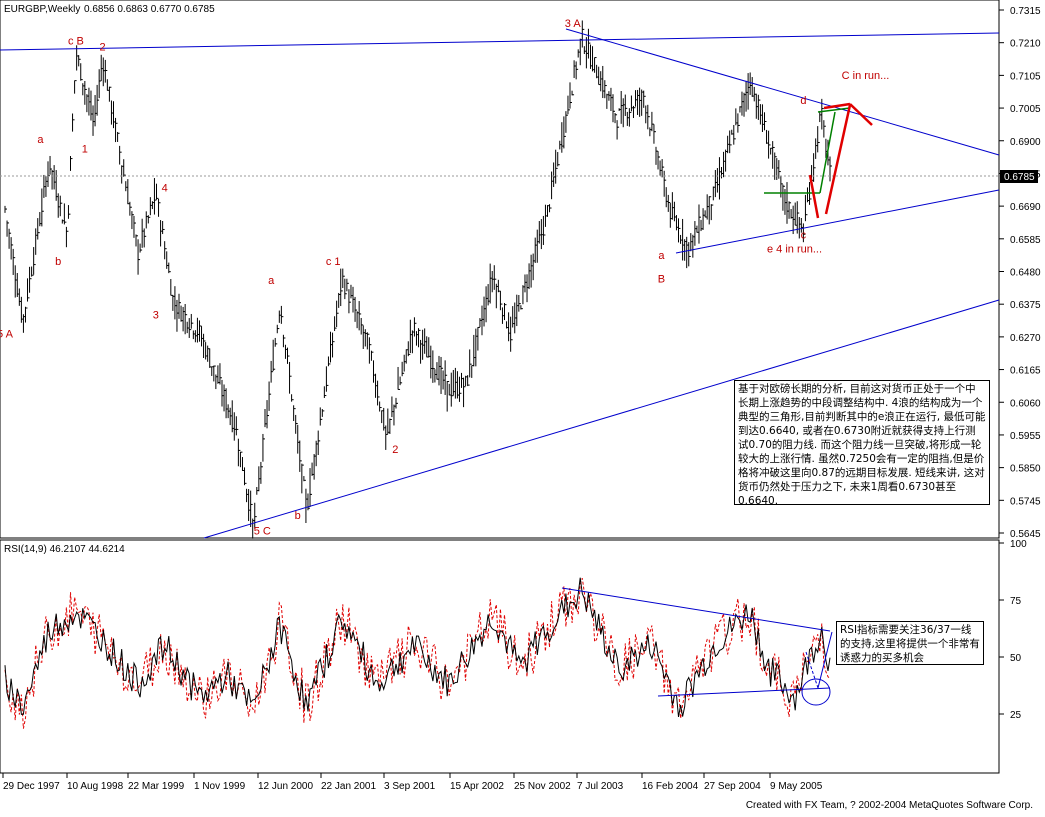 The width and height of the screenshot is (1045, 817). Describe the element at coordinates (803, 101) in the screenshot. I see `wave-label: d` at that location.